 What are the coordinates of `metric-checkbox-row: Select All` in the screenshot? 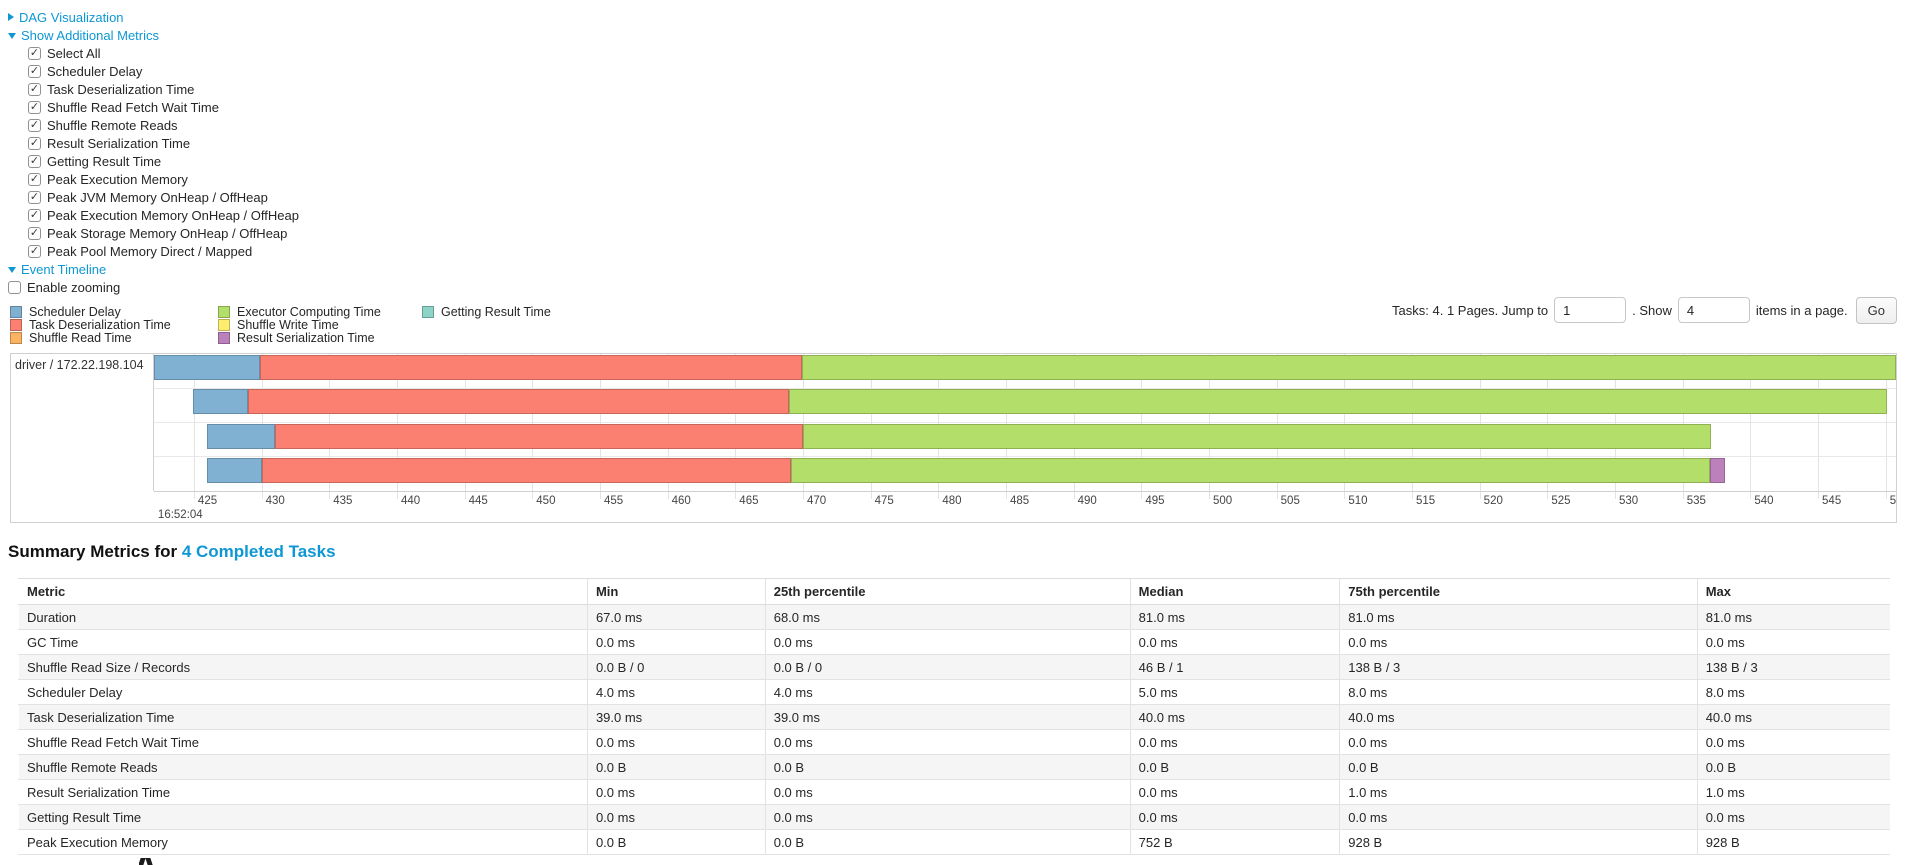 It's located at (153, 53).